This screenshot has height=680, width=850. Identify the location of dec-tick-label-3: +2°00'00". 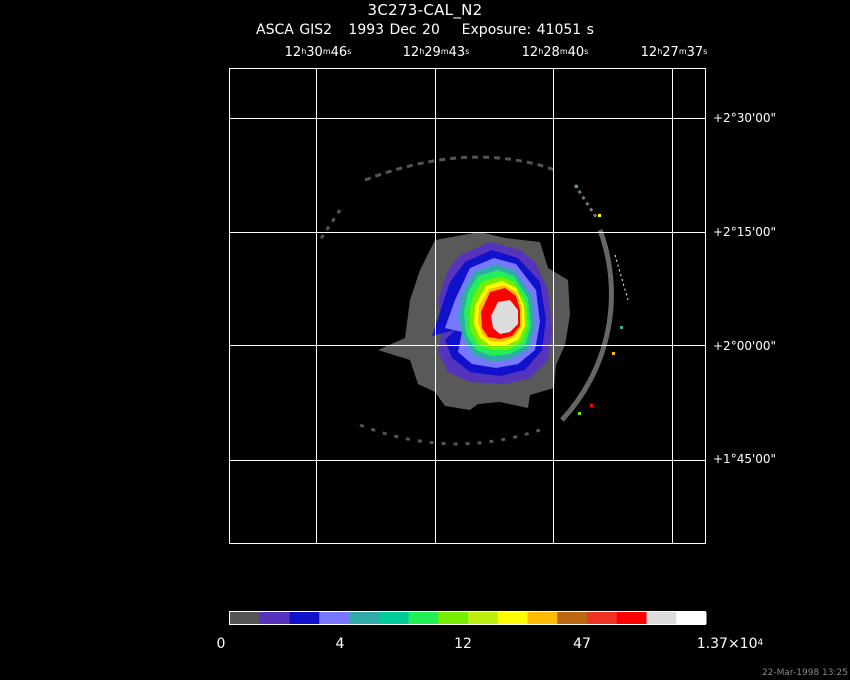
(745, 346).